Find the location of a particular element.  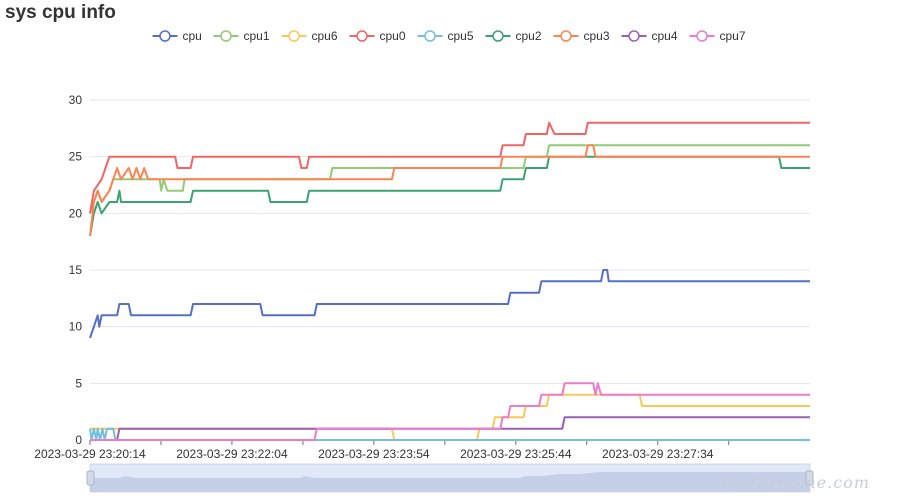

legend-label-cpu5: cpu5 is located at coordinates (461, 36).